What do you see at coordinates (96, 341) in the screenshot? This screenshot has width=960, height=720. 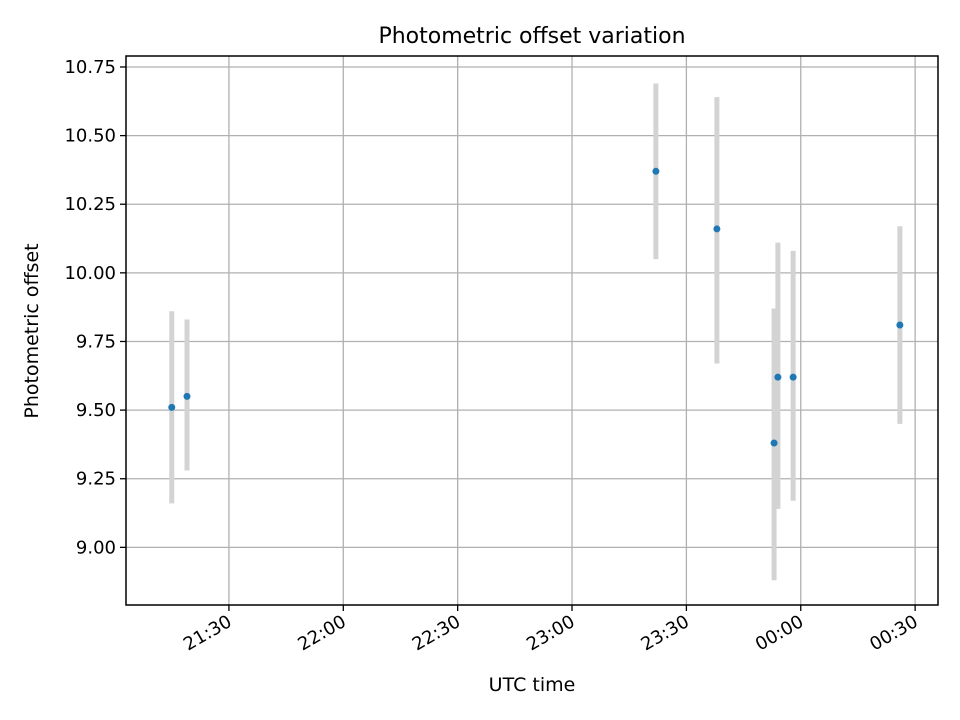 I see `y-tick-label: 9.75` at bounding box center [96, 341].